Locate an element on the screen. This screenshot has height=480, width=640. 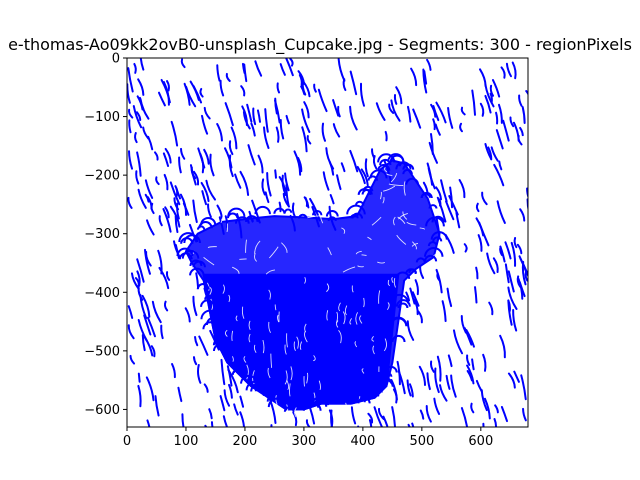
y-axis: 0 −100 −200 −300 −400 −500 −600 is located at coordinates (105, 235).